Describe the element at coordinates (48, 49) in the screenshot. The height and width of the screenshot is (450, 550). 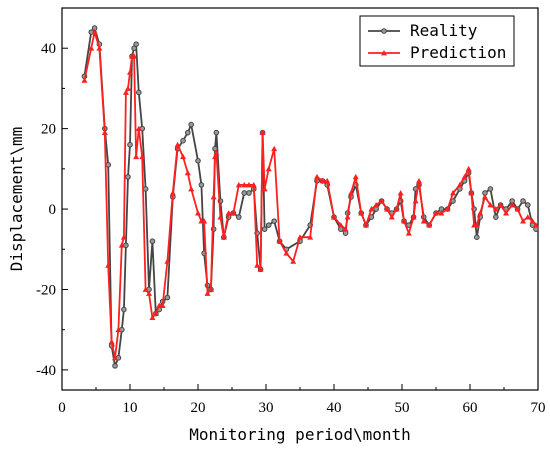
I see `y-tick-label: 40` at that location.